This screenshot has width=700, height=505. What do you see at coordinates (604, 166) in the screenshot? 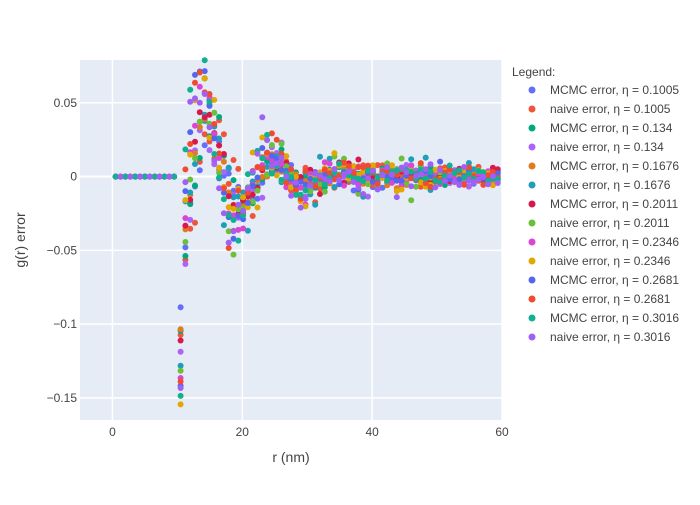
I see `legend-item: MCMC error, η = 0.1676` at bounding box center [604, 166].